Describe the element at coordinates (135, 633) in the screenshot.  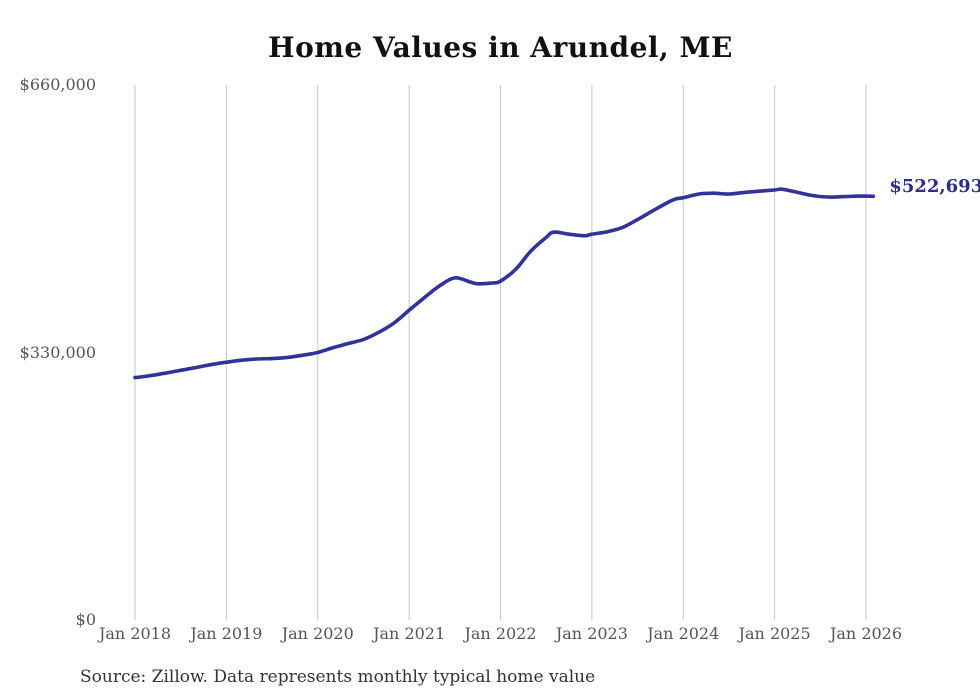
I see `x-tick-label: Jan 2018` at that location.